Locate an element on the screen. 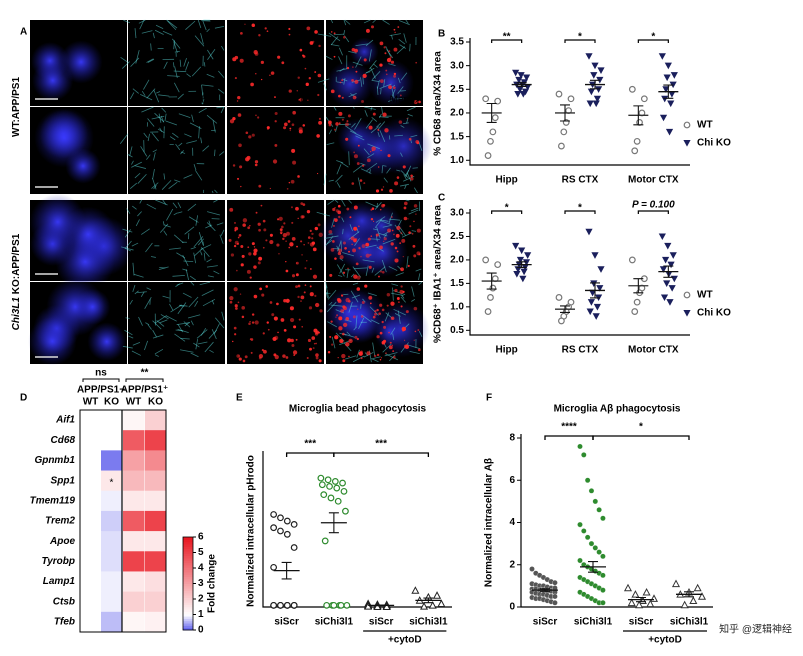 This screenshot has width=803, height=656. significance-label: **** is located at coordinates (569, 427).